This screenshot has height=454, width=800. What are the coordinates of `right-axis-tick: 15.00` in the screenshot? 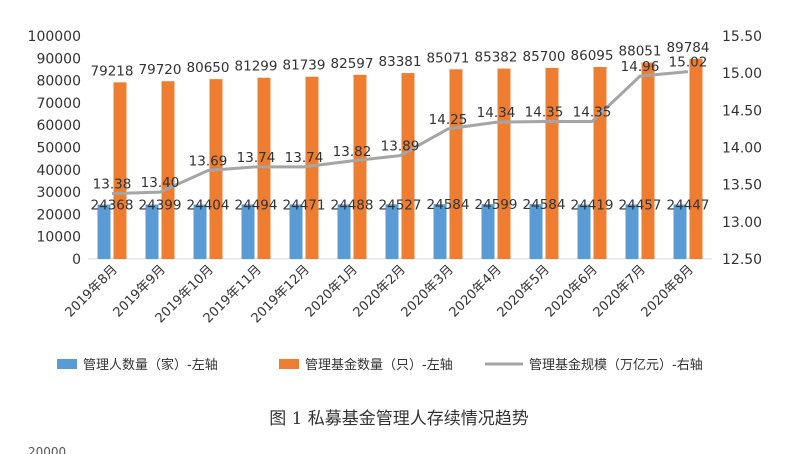 It's located at (742, 74).